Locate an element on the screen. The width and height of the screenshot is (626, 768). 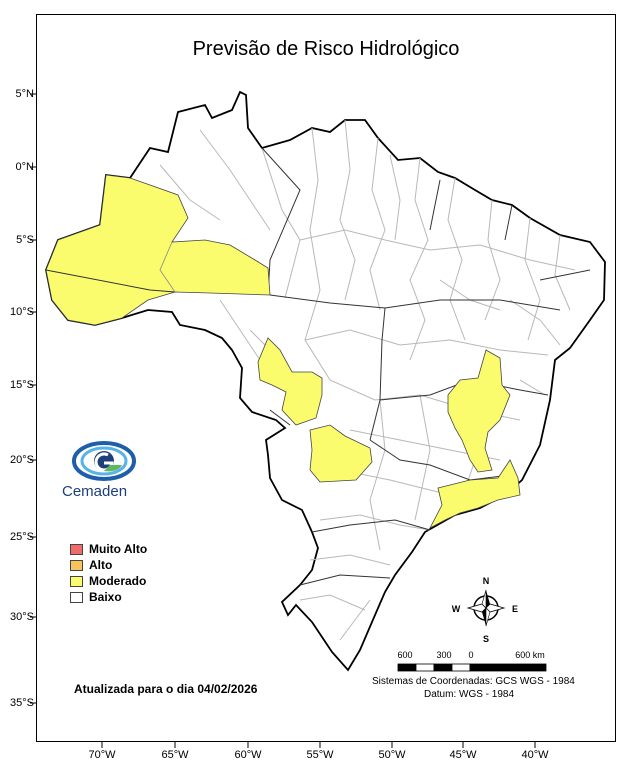
compass-e: E is located at coordinates (515, 609).